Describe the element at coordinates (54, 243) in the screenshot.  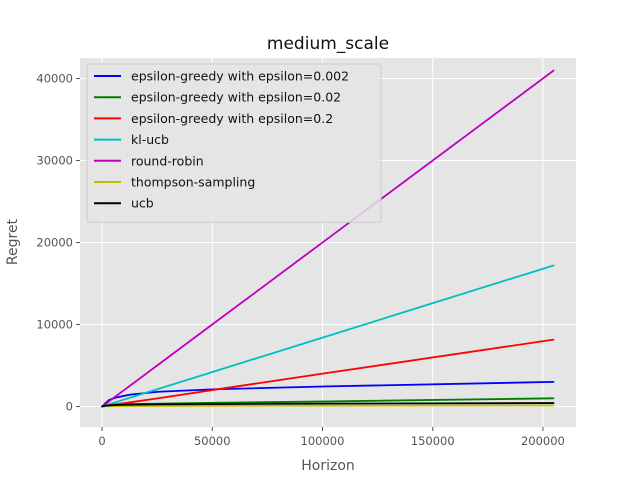
I see `y-tick-label: 20000` at that location.